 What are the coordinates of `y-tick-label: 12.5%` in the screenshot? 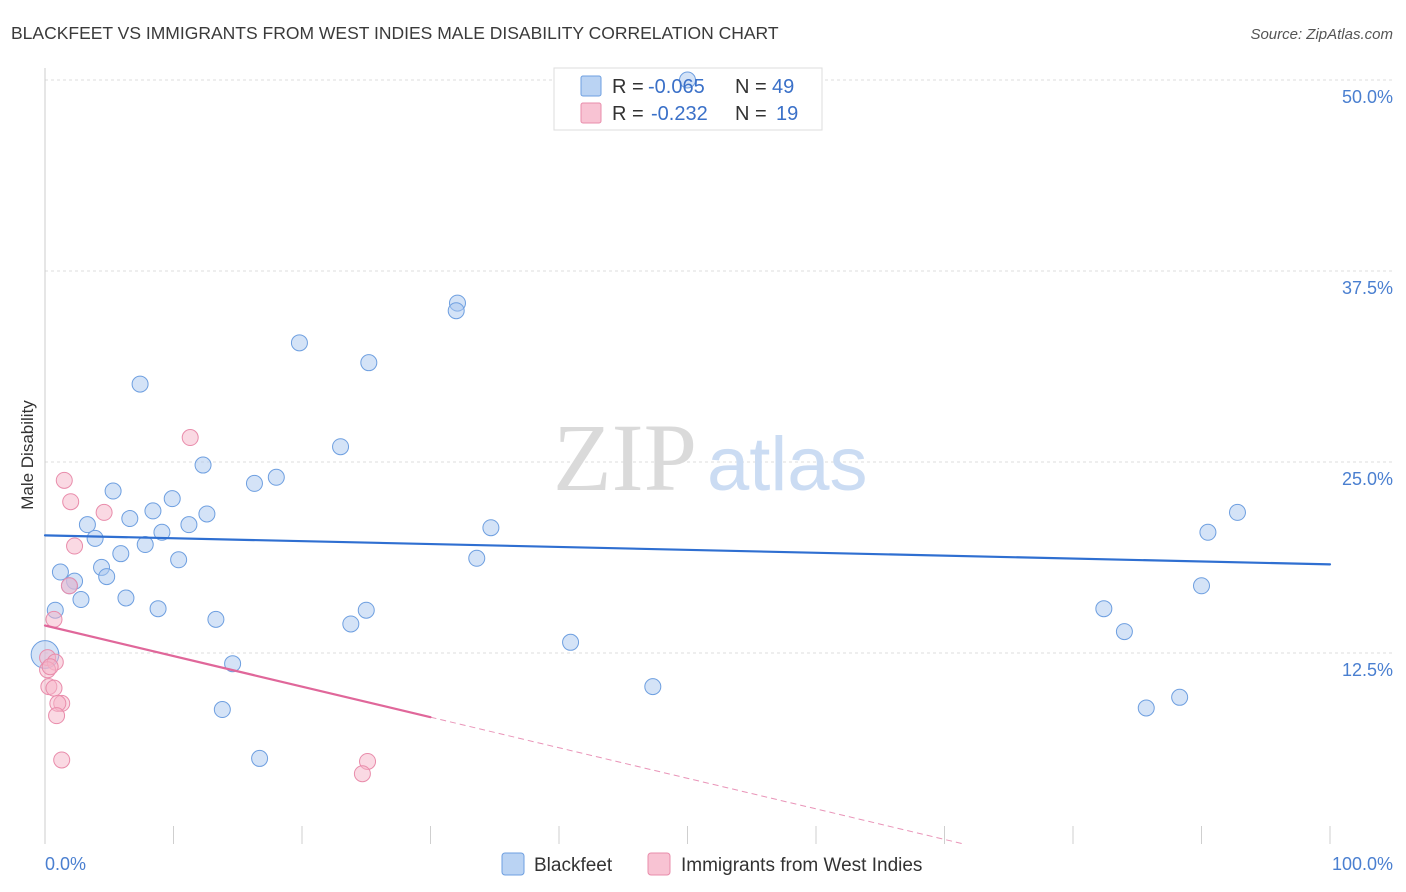 It's located at (1367, 670).